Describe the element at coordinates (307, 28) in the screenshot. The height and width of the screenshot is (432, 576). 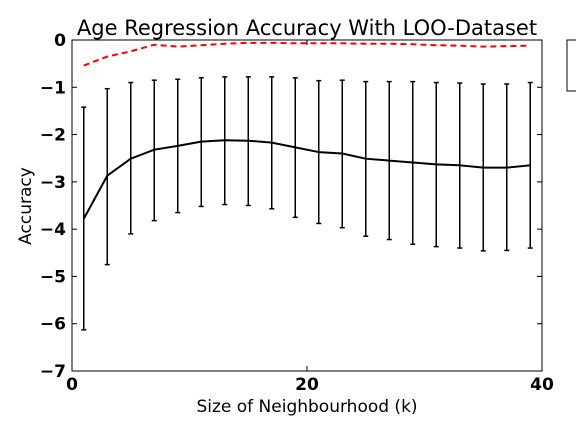
I see `chart-title: Age Regression Accuracy With LOO-Dataset` at that location.